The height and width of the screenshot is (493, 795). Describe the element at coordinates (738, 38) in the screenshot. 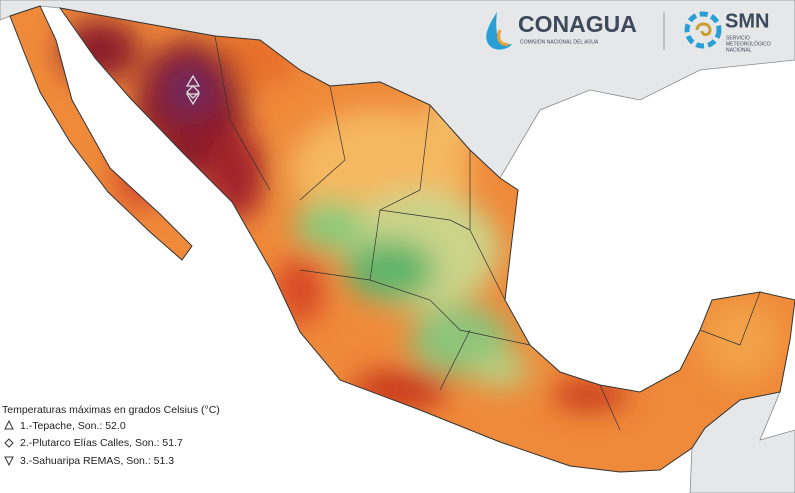

I see `agency-subtitle: SERVICIO` at that location.